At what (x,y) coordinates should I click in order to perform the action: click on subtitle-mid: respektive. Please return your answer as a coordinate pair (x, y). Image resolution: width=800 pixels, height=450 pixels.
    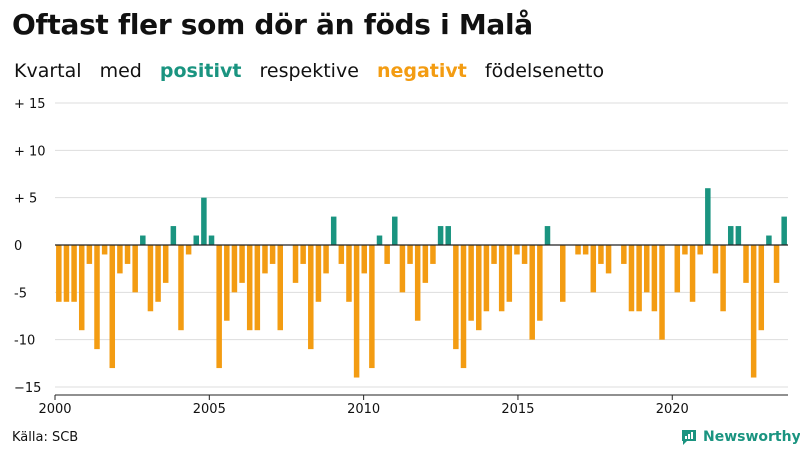
    Looking at the image, I should click on (309, 71).